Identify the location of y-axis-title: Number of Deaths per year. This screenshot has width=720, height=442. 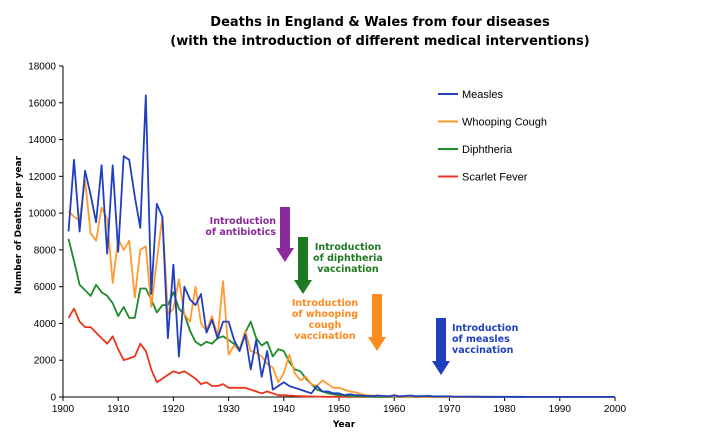
(19, 224).